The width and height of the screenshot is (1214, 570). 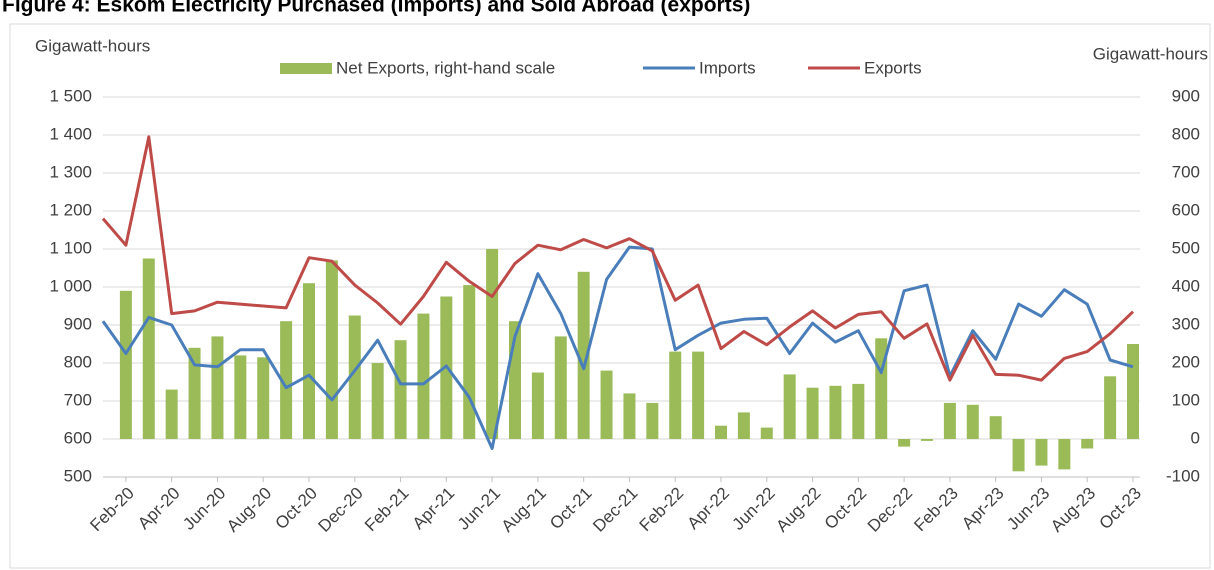 What do you see at coordinates (78, 437) in the screenshot?
I see `y-tick-label: 600` at bounding box center [78, 437].